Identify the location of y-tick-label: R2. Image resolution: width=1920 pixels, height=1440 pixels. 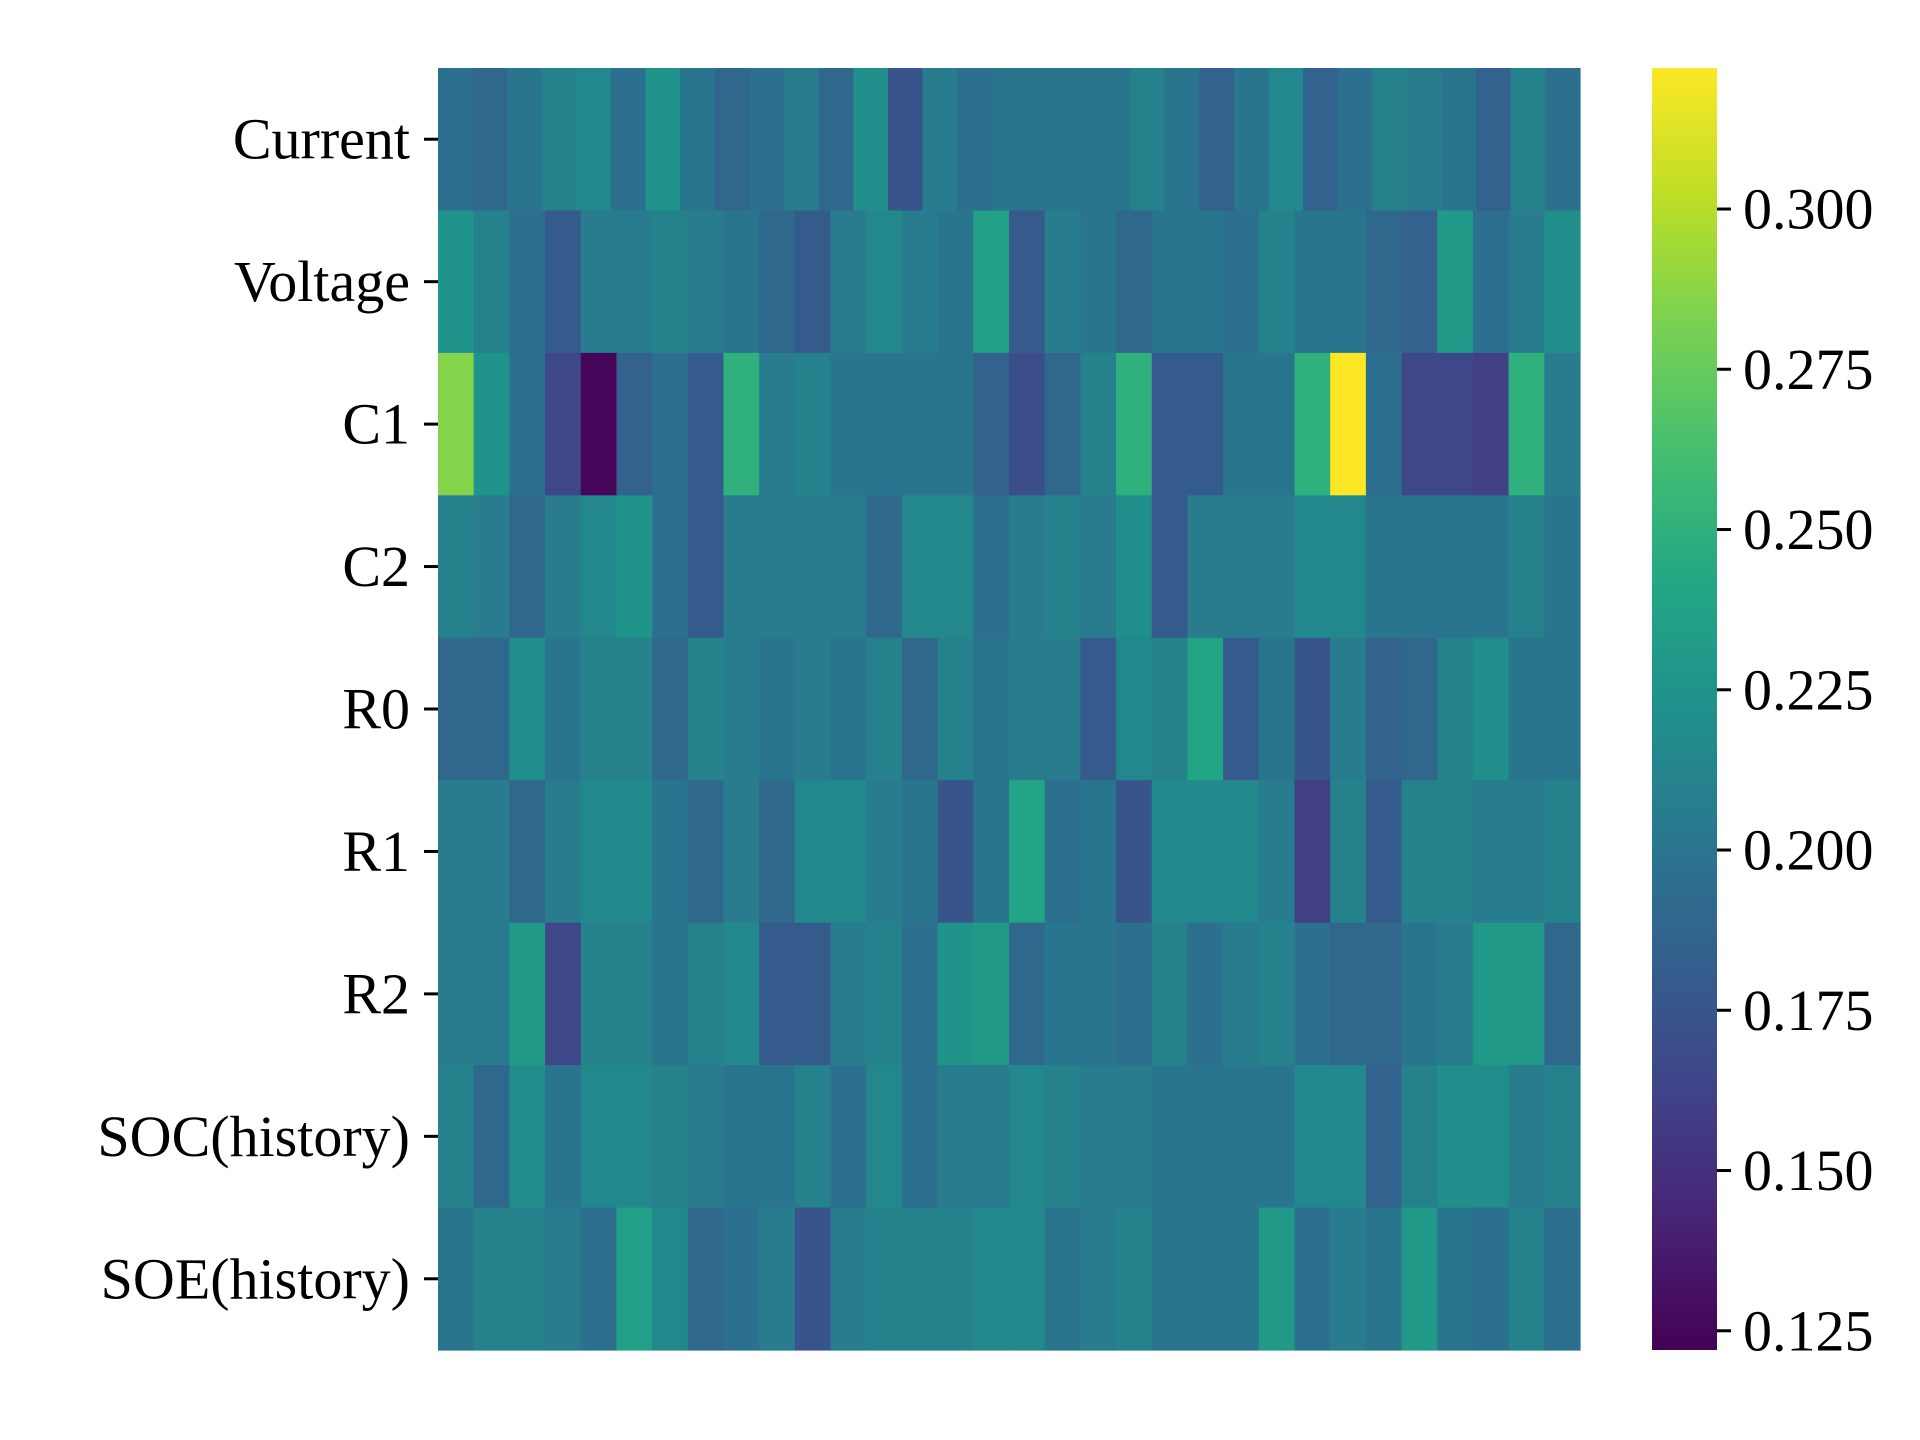
(376, 993).